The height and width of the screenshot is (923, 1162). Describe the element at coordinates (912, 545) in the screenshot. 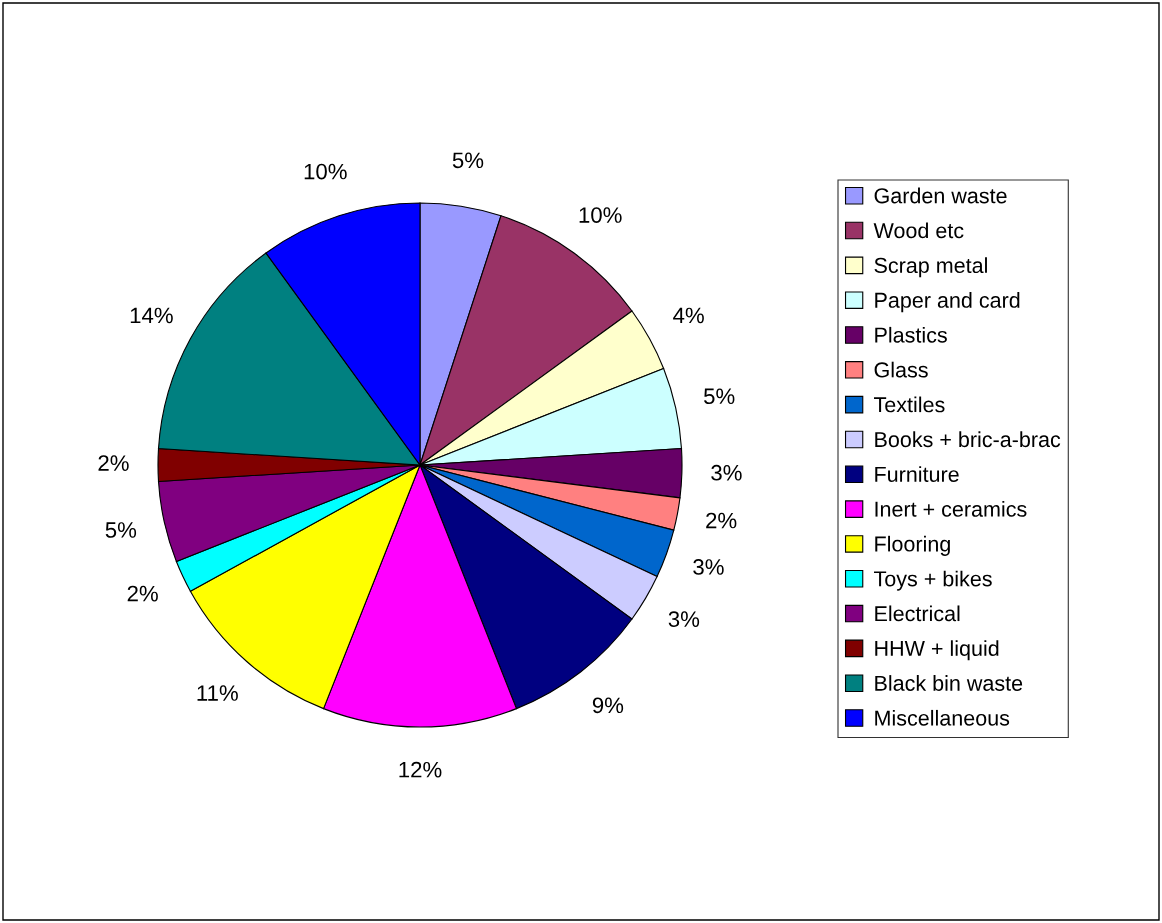

I see `legend-label: Flooring` at that location.